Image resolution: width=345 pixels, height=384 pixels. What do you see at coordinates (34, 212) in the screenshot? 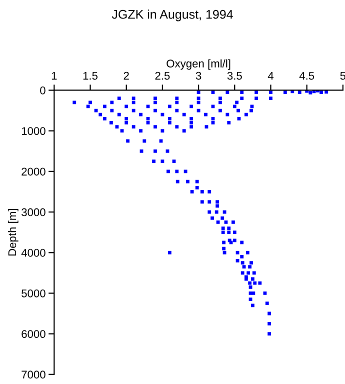
I see `y-tick-label: 3000` at bounding box center [34, 212].